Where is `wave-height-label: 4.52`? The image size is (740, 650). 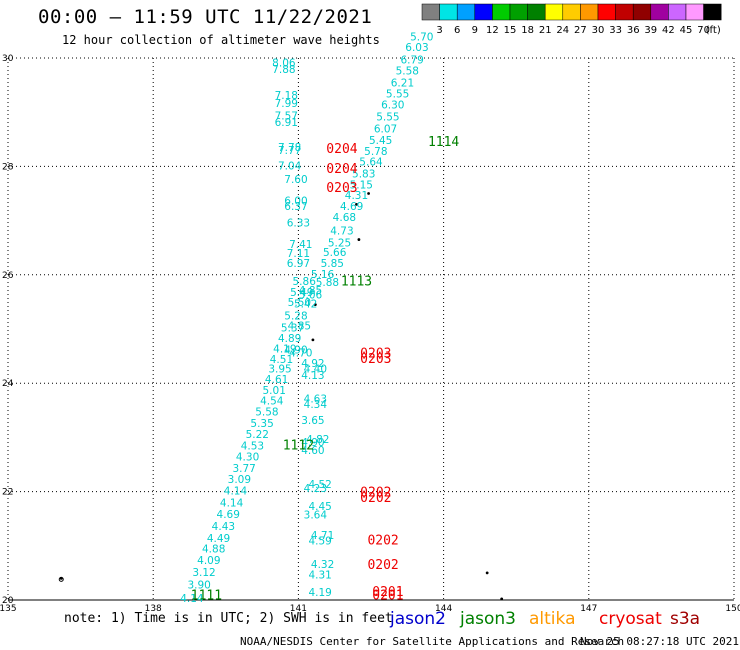 wave-height-label: 4.52 is located at coordinates (319, 485).